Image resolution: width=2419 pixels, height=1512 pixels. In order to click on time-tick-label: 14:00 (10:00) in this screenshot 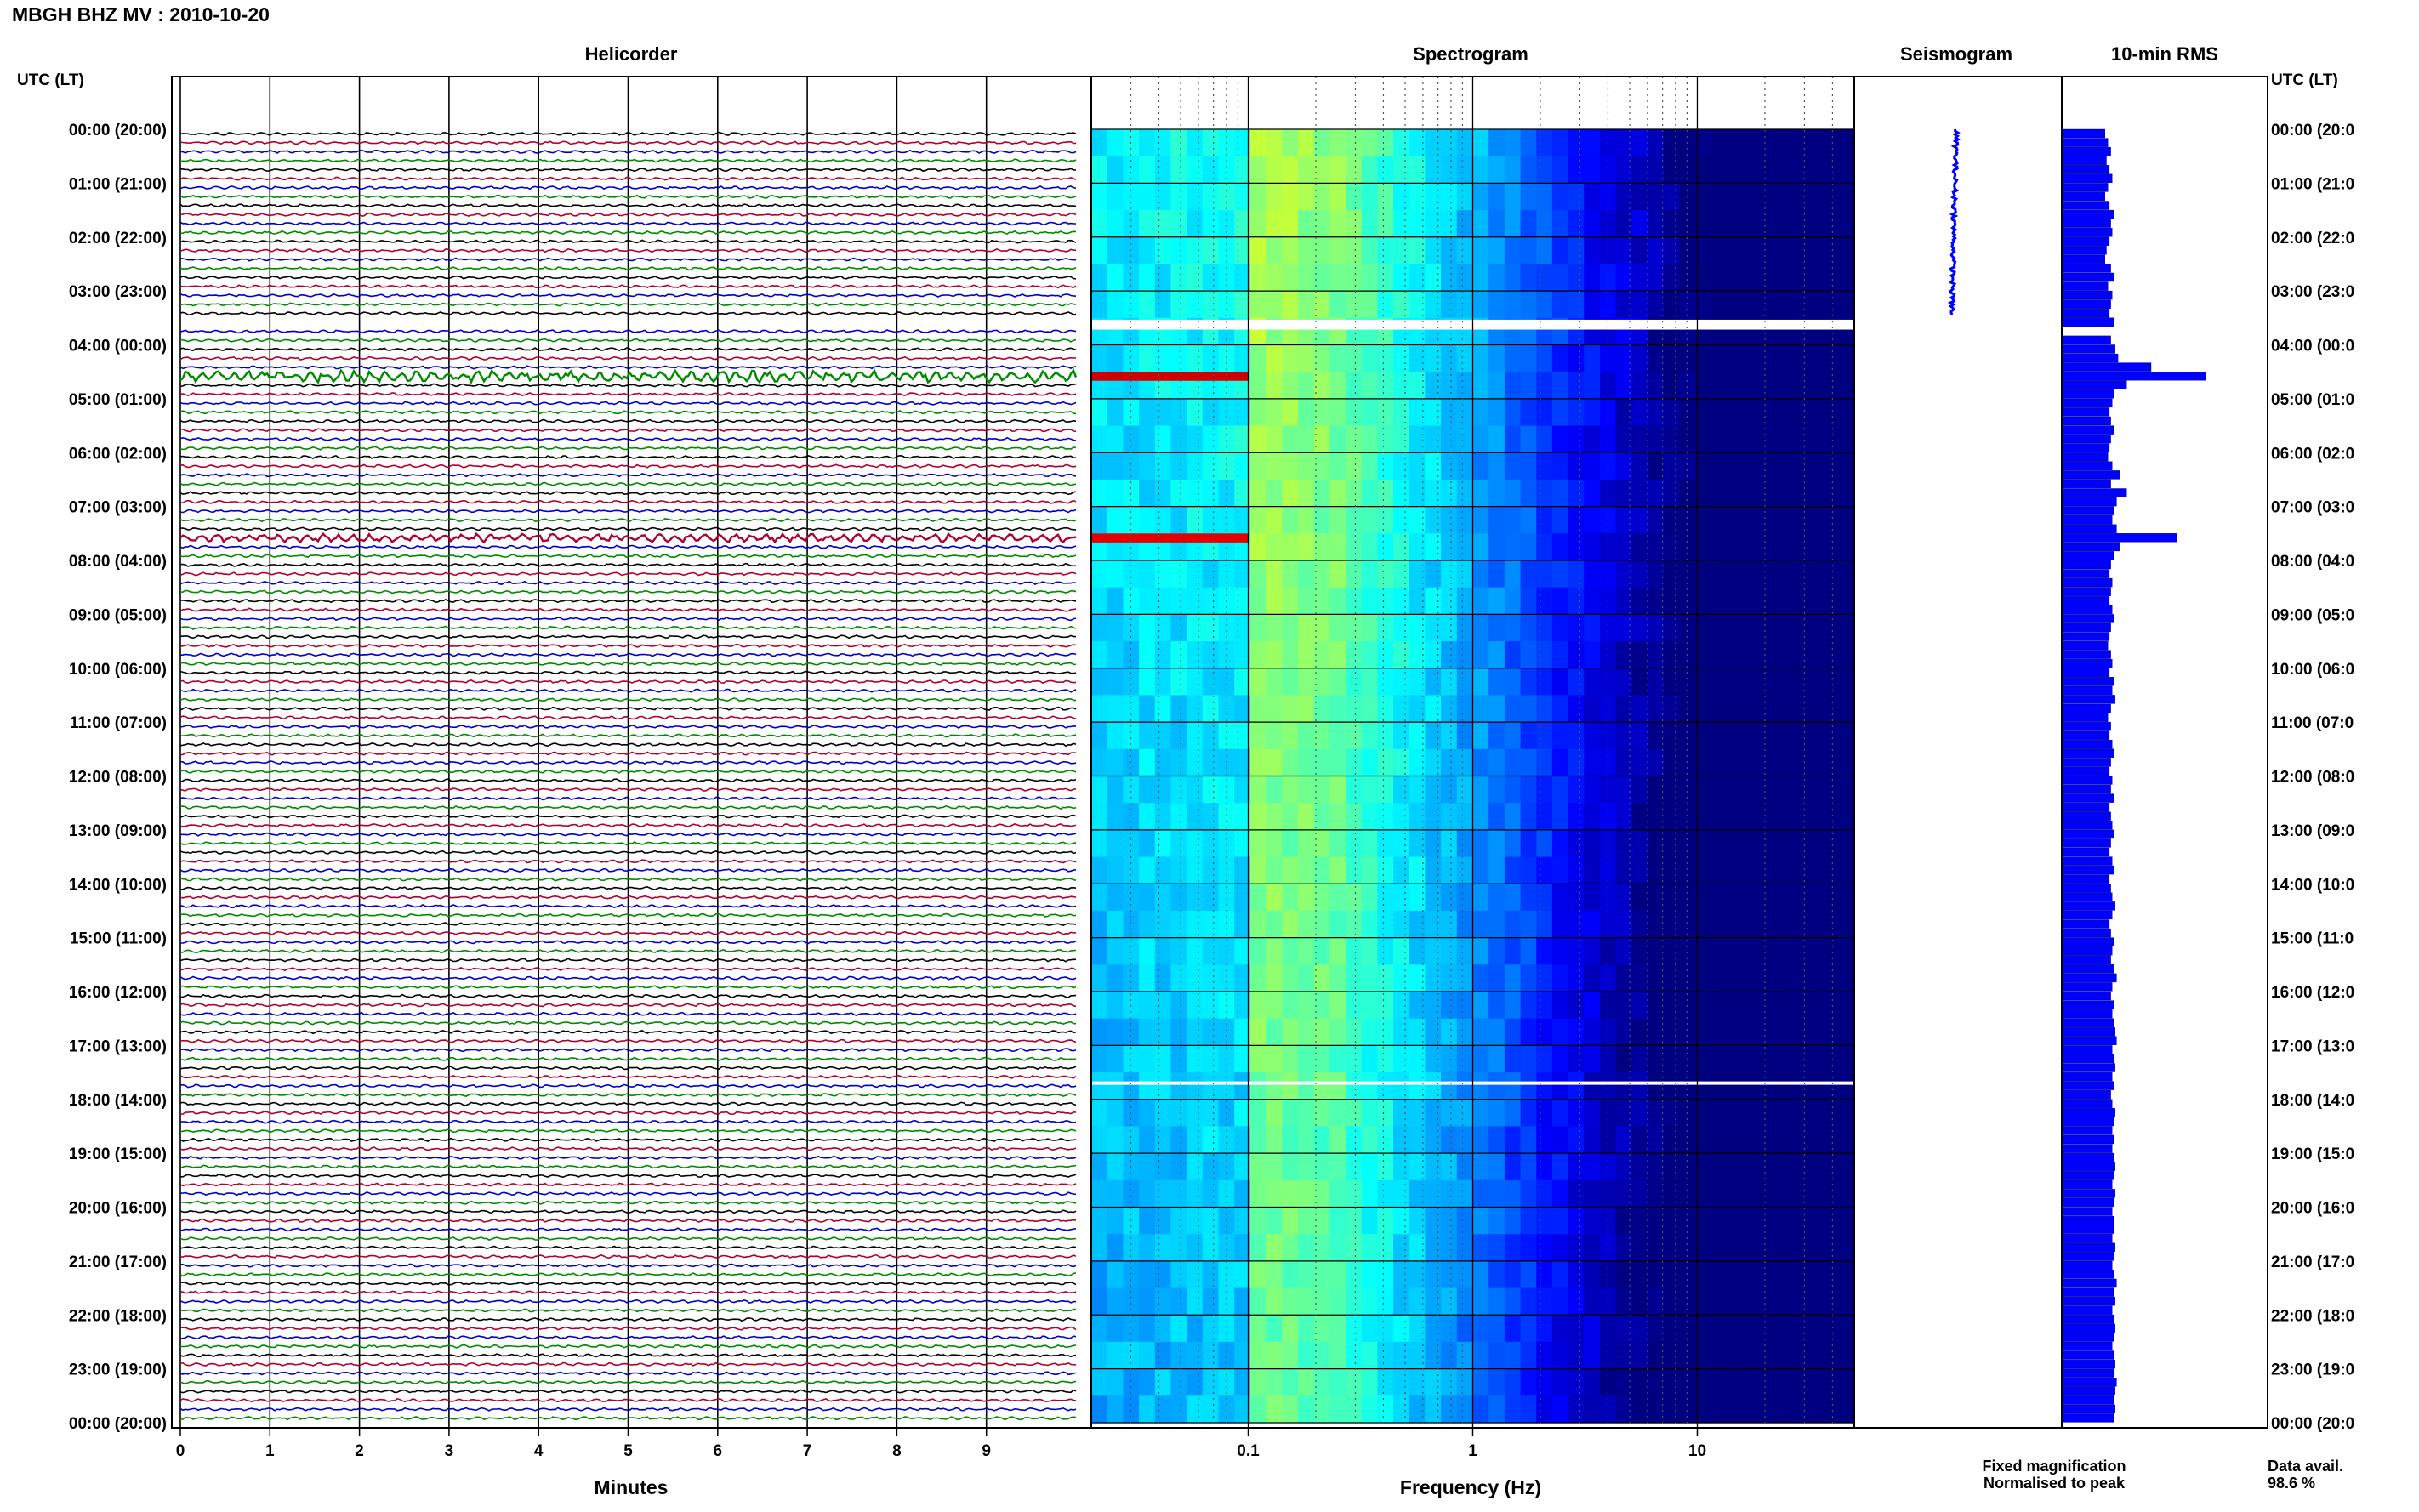, I will do `click(118, 885)`.